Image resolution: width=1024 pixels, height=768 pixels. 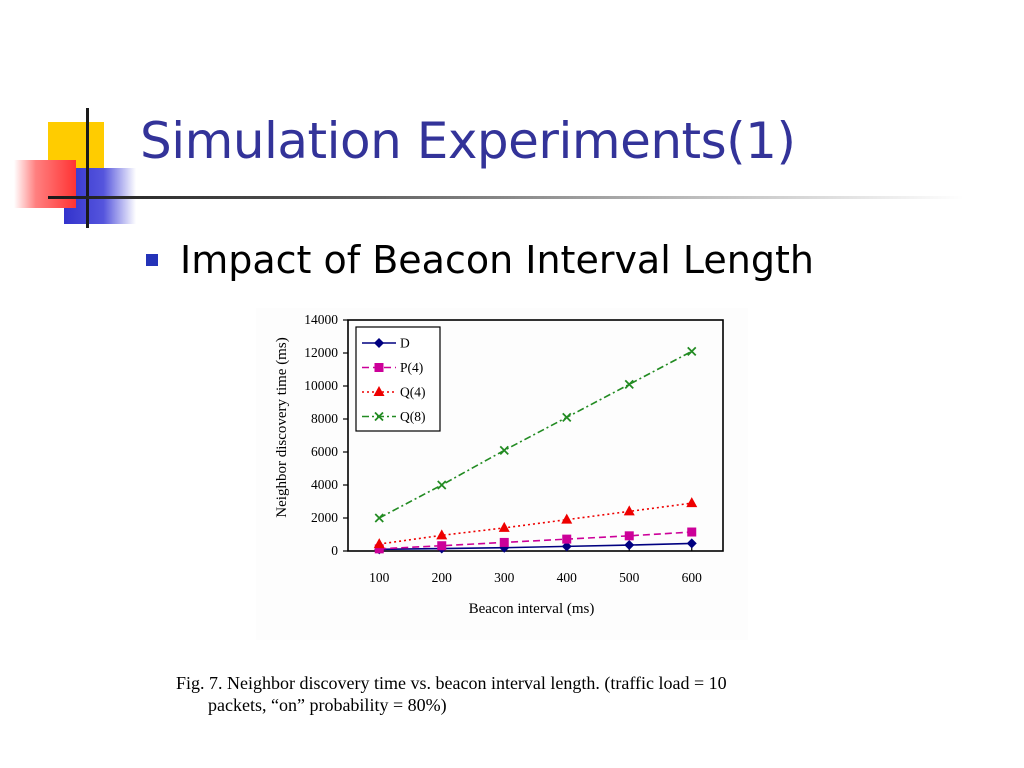 I want to click on x-tick-label: 200, so click(x=442, y=577).